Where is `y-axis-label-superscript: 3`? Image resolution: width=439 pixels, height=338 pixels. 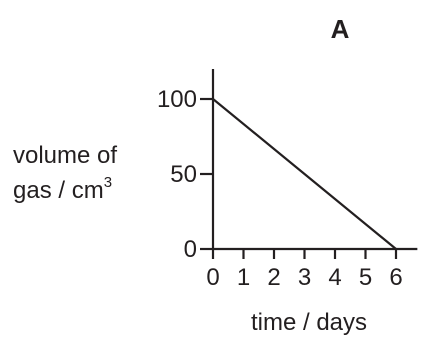
y-axis-label-superscript: 3 is located at coordinates (108, 182).